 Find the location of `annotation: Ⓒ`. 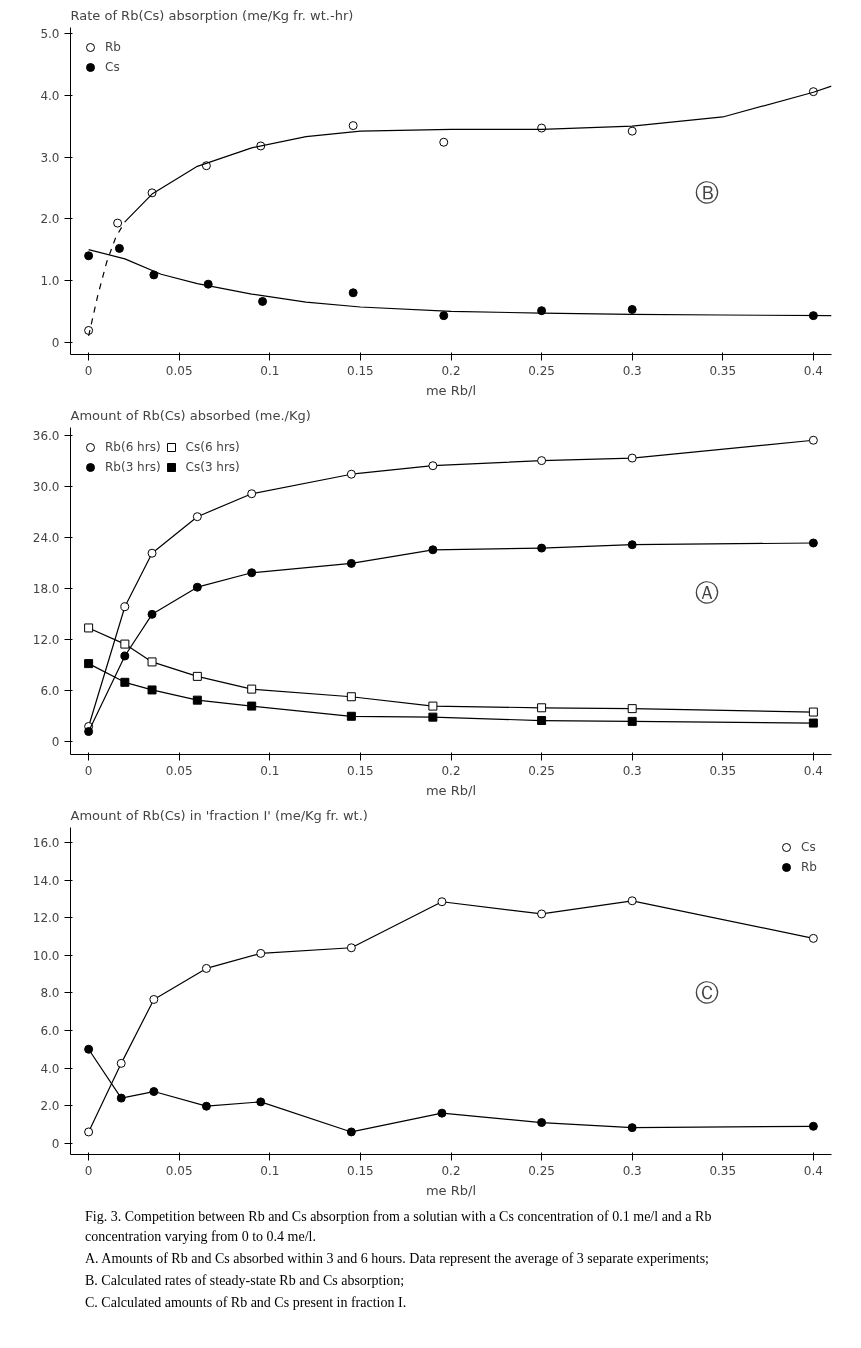

annotation: Ⓒ is located at coordinates (706, 993).